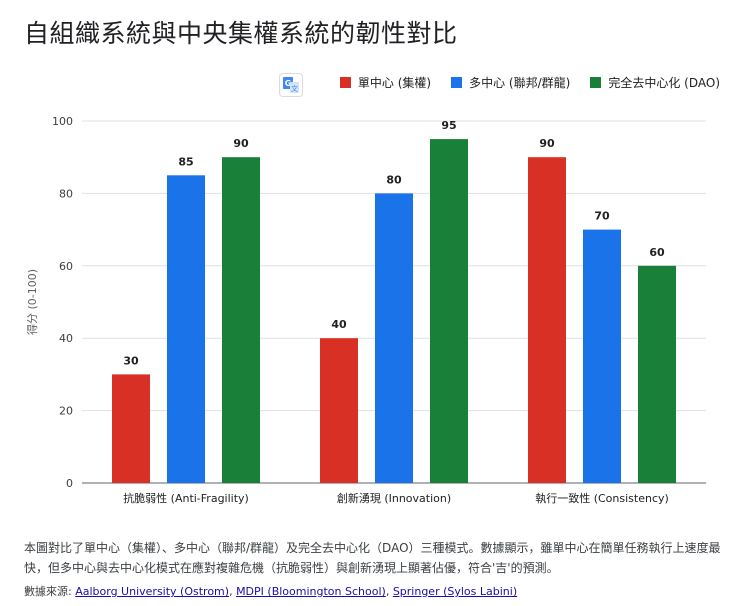 The image size is (740, 606). What do you see at coordinates (48, 591) in the screenshot?
I see `sources-label: 數據來源:` at bounding box center [48, 591].